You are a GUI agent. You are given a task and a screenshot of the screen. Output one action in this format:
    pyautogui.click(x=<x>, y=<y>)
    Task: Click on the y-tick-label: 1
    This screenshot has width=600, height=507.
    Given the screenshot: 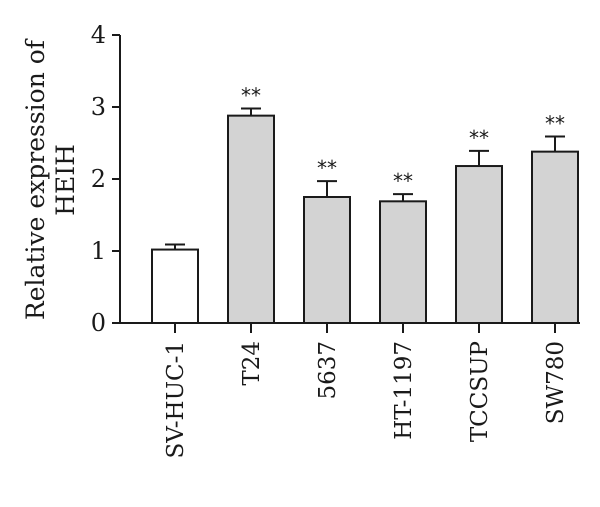 What is the action you would take?
    pyautogui.click(x=98, y=251)
    